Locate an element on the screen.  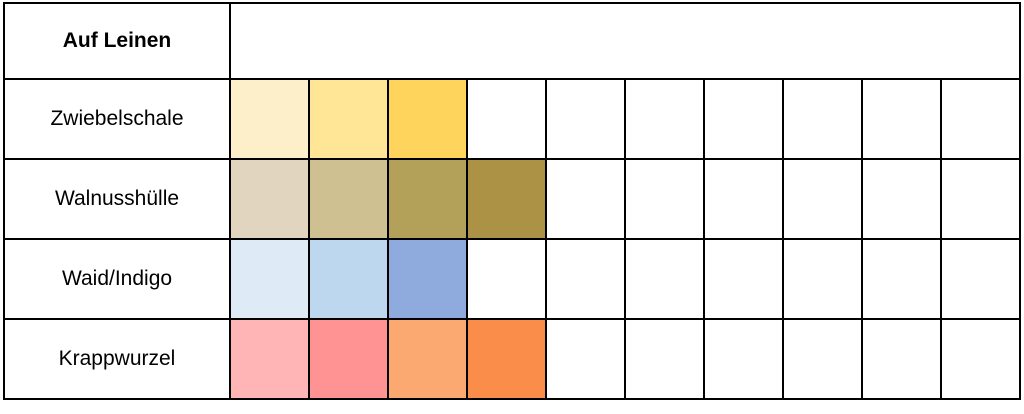
header-empty-cell is located at coordinates (625, 41).